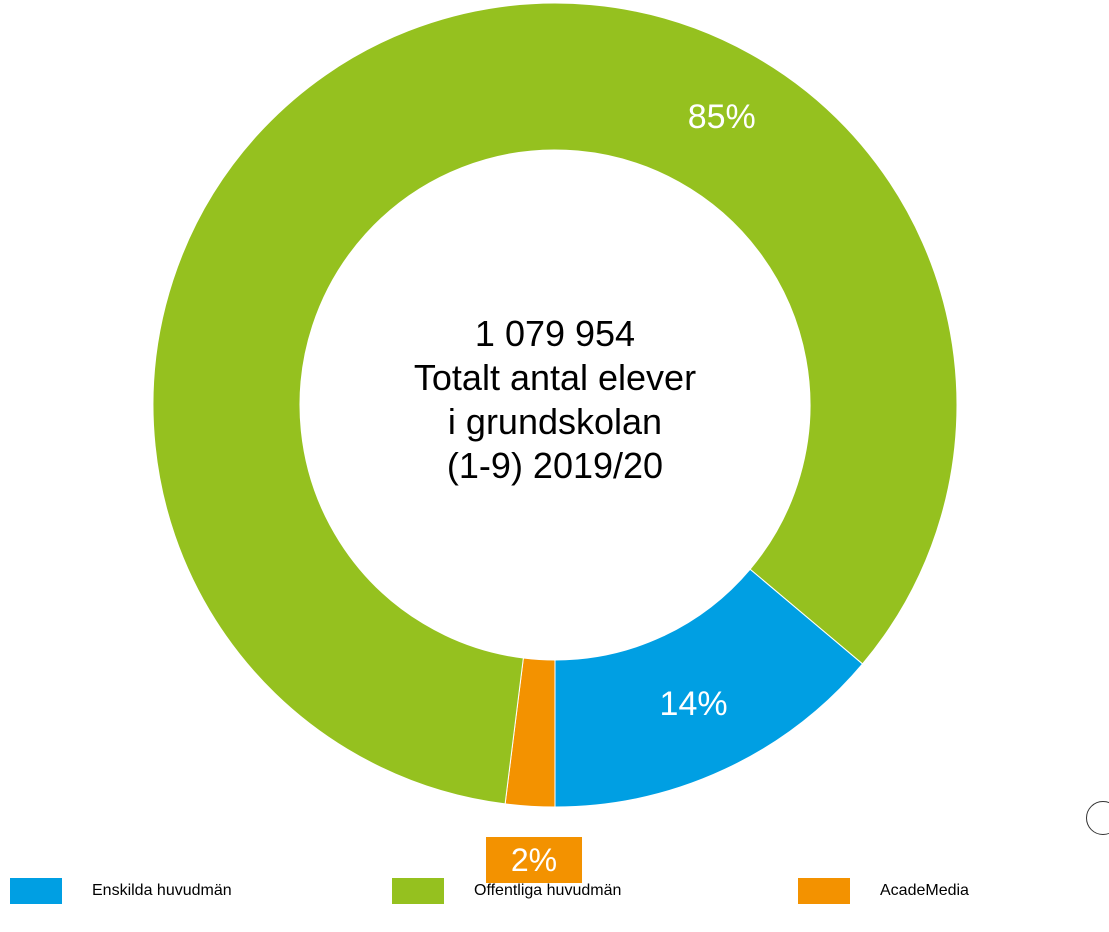  Describe the element at coordinates (162, 890) in the screenshot. I see `legend-label-enskilda: Enskilda huvudmän` at that location.